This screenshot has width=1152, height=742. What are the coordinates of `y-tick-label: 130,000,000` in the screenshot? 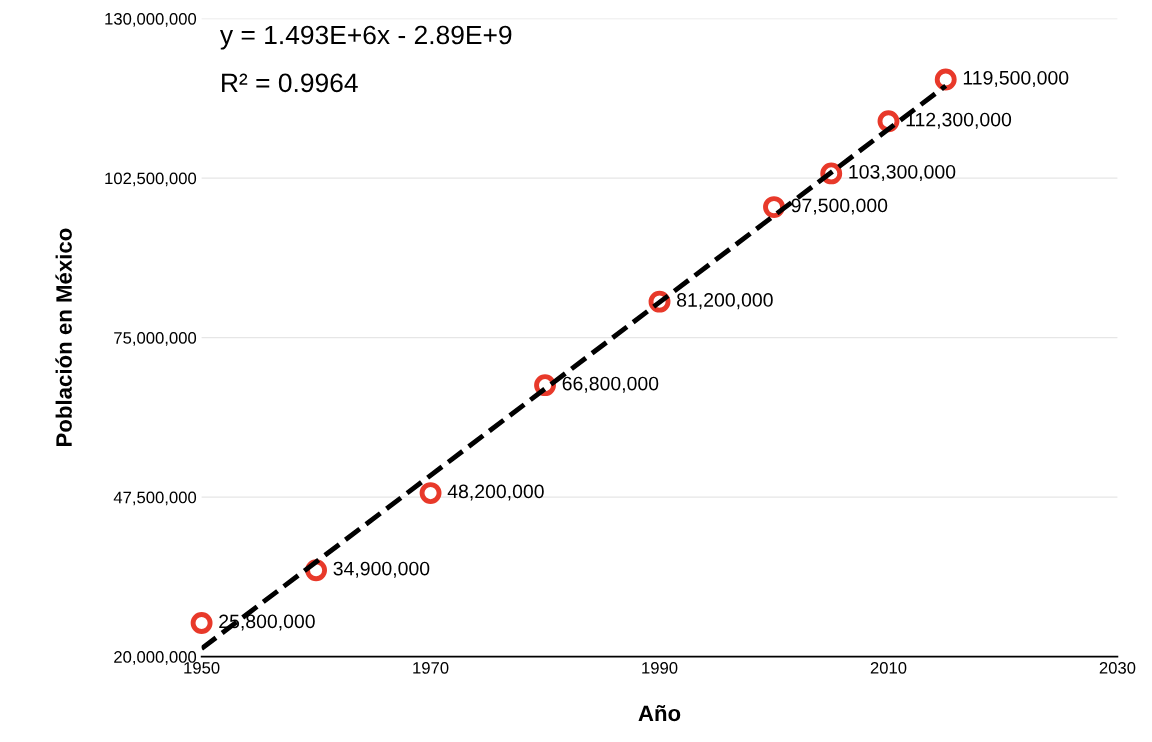 It's located at (151, 19).